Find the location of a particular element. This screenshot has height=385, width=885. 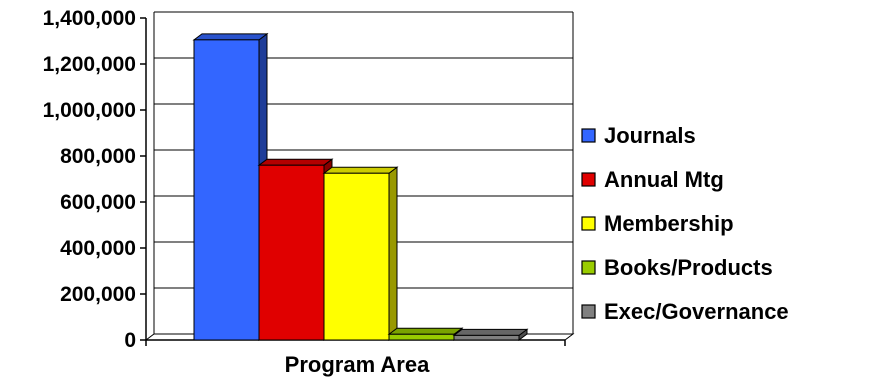

y-tick-label: 400,000 is located at coordinates (98, 248).